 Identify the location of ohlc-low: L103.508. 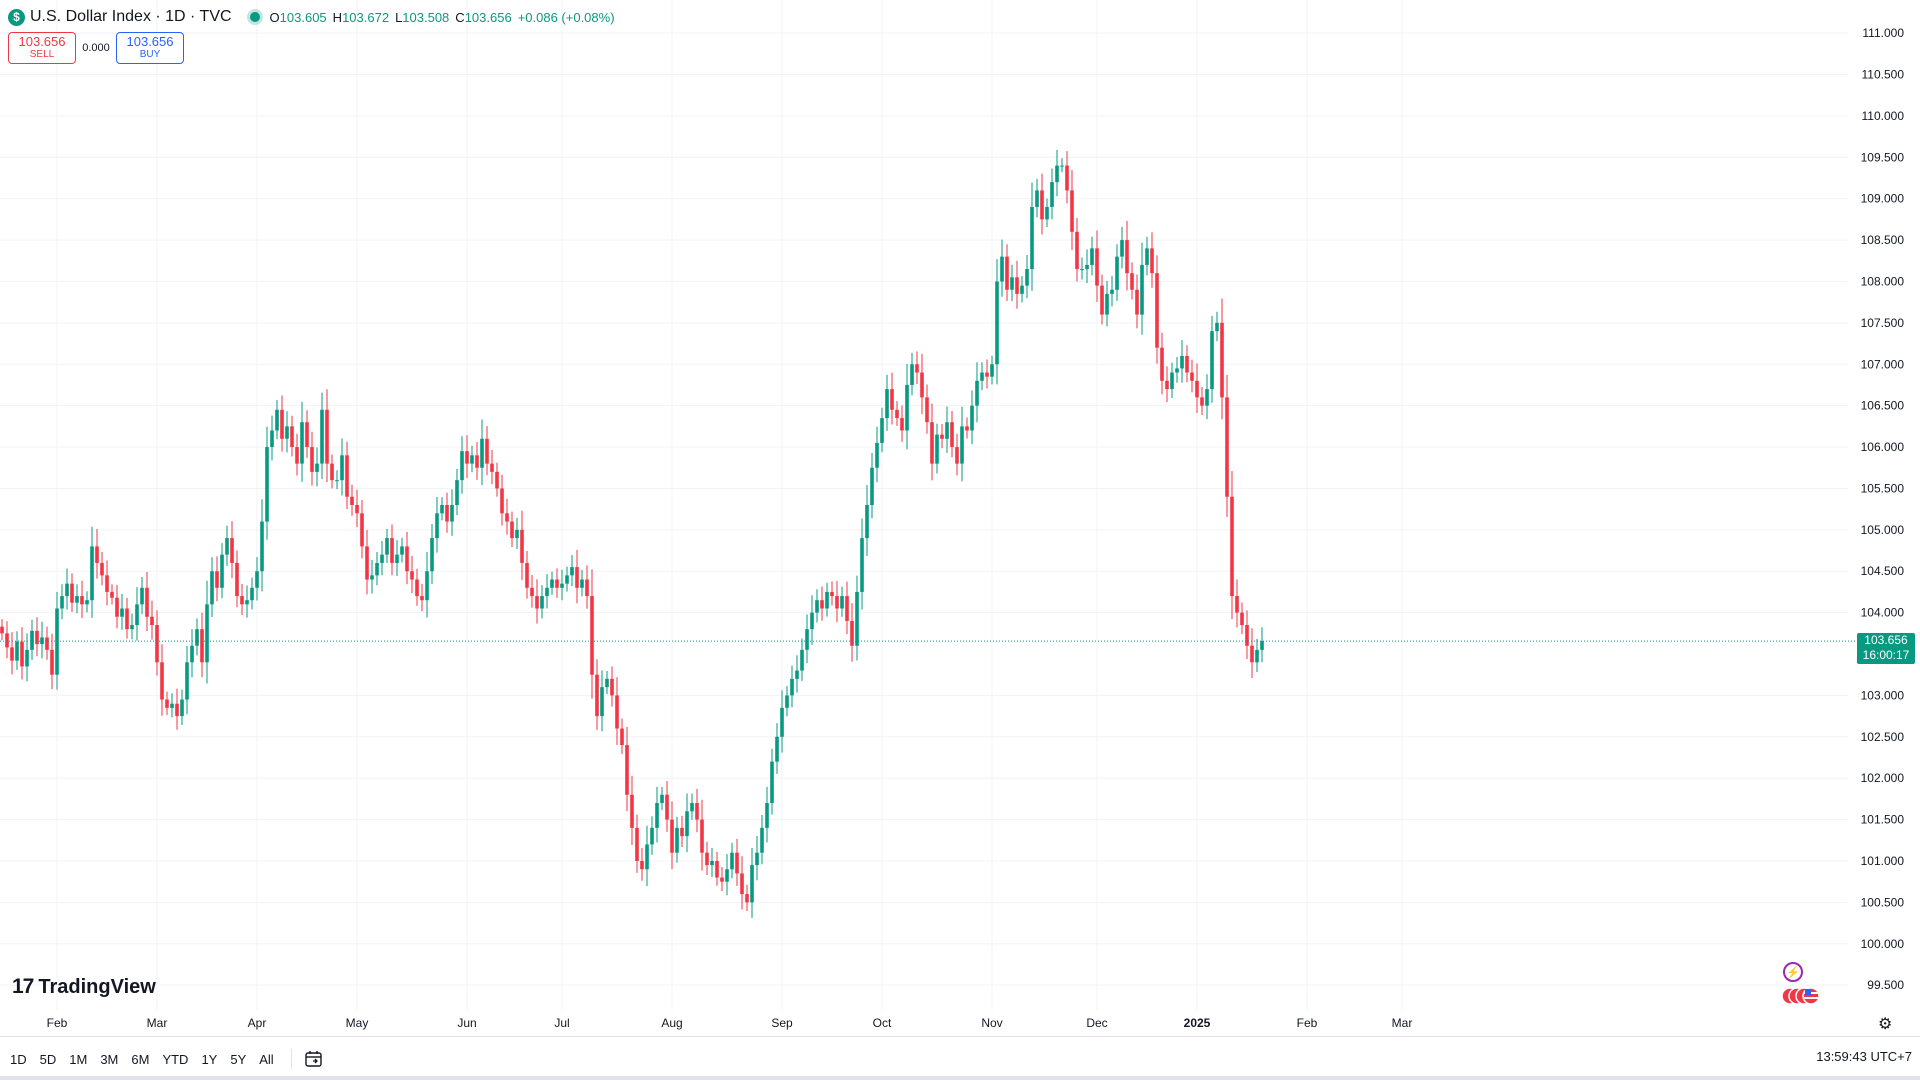
(422, 17).